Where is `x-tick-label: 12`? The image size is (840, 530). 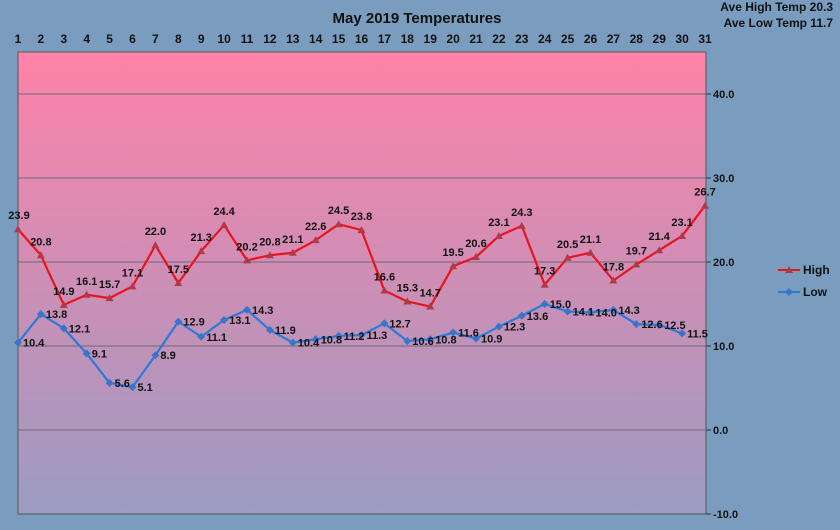 x-tick-label: 12 is located at coordinates (270, 39).